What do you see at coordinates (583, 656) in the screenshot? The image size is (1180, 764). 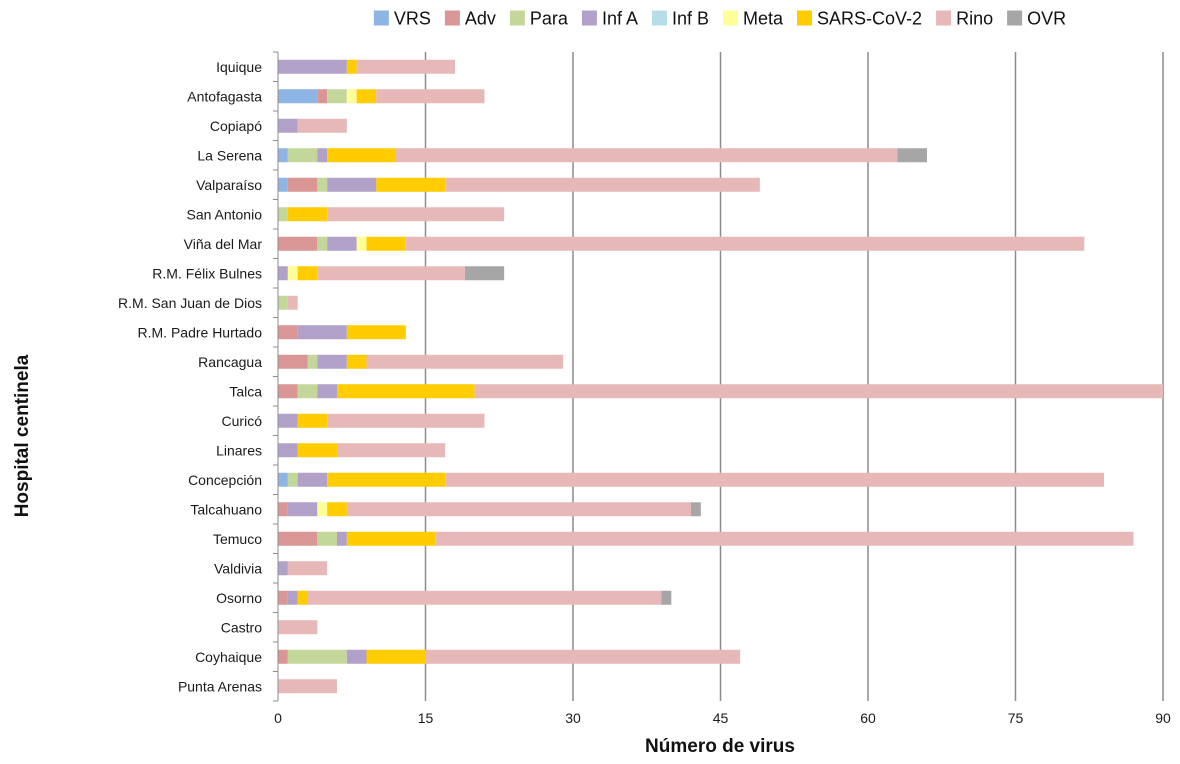 I see `bar-coyhaique-rino` at bounding box center [583, 656].